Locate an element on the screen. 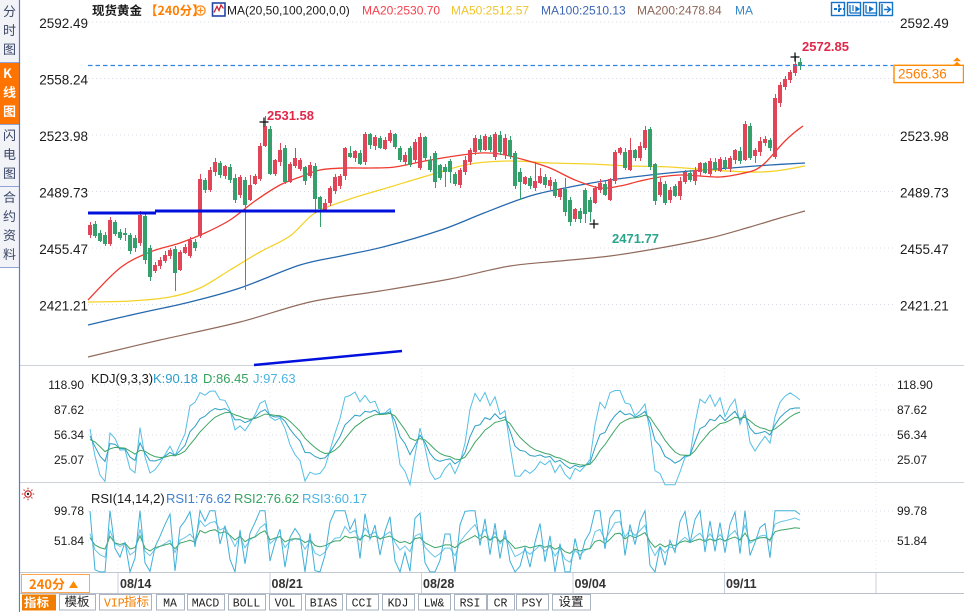  svg-text: RSI3:60.17 is located at coordinates (334, 498).